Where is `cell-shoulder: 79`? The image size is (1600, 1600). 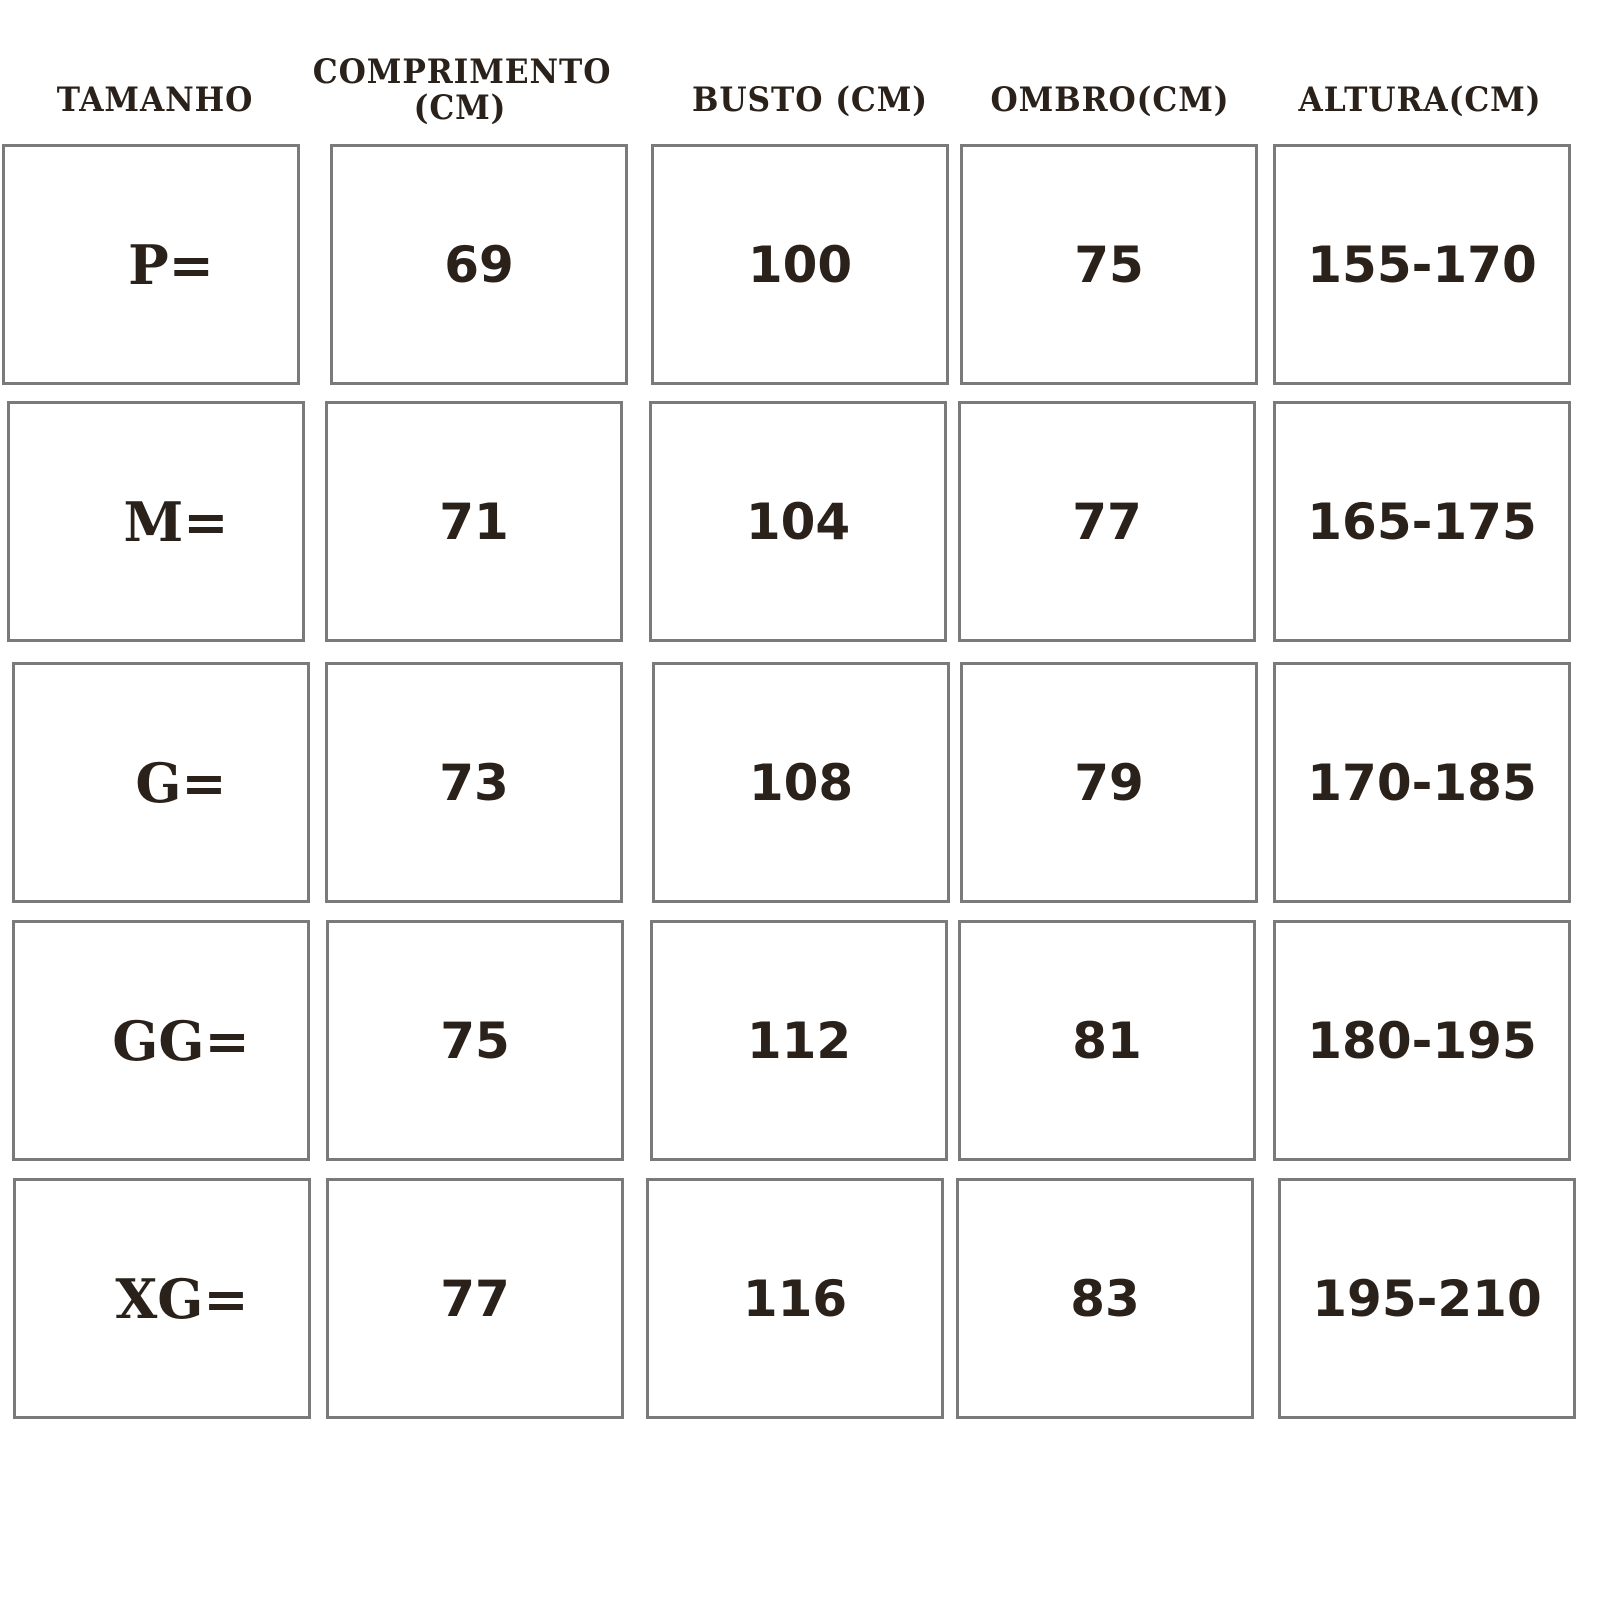 cell-shoulder: 79 is located at coordinates (1109, 782).